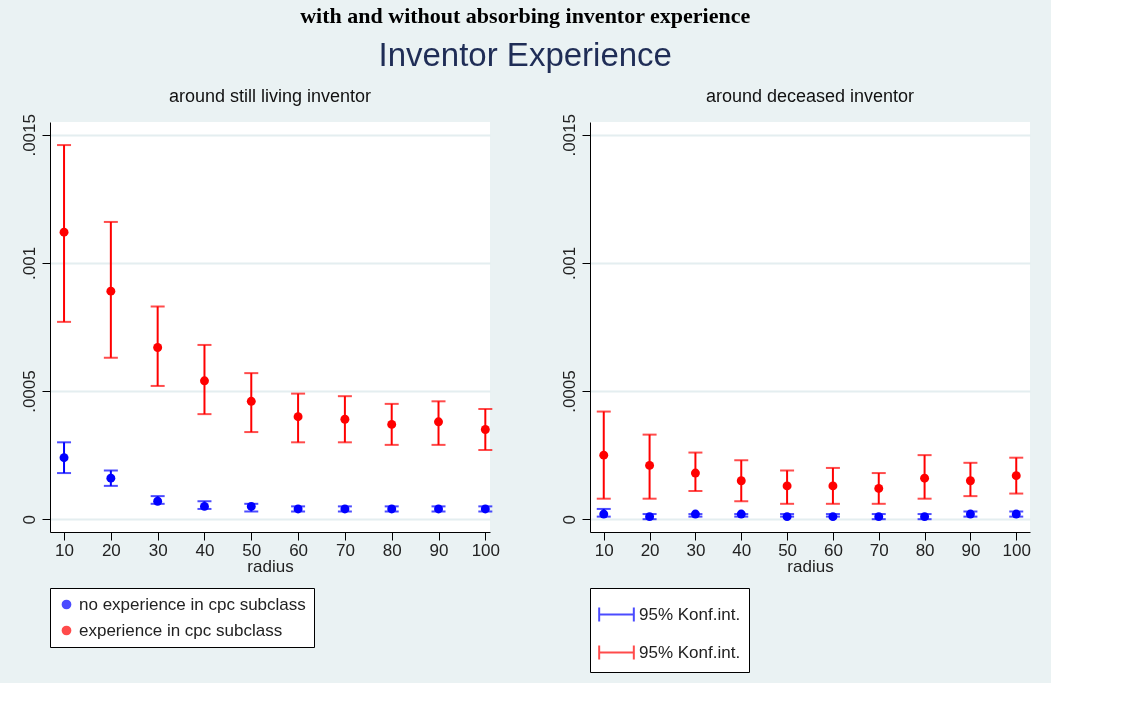  Describe the element at coordinates (192, 604) in the screenshot. I see `legend-label: no experience in cpc subclass` at that location.